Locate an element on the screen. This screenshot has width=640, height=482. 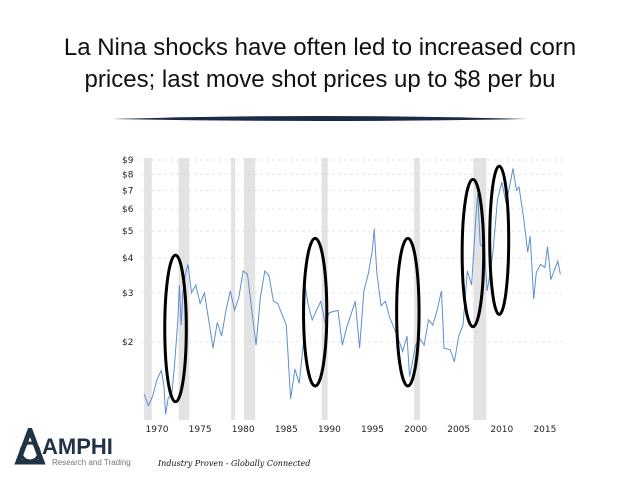
x-tick-label: 1985 is located at coordinates (286, 430).